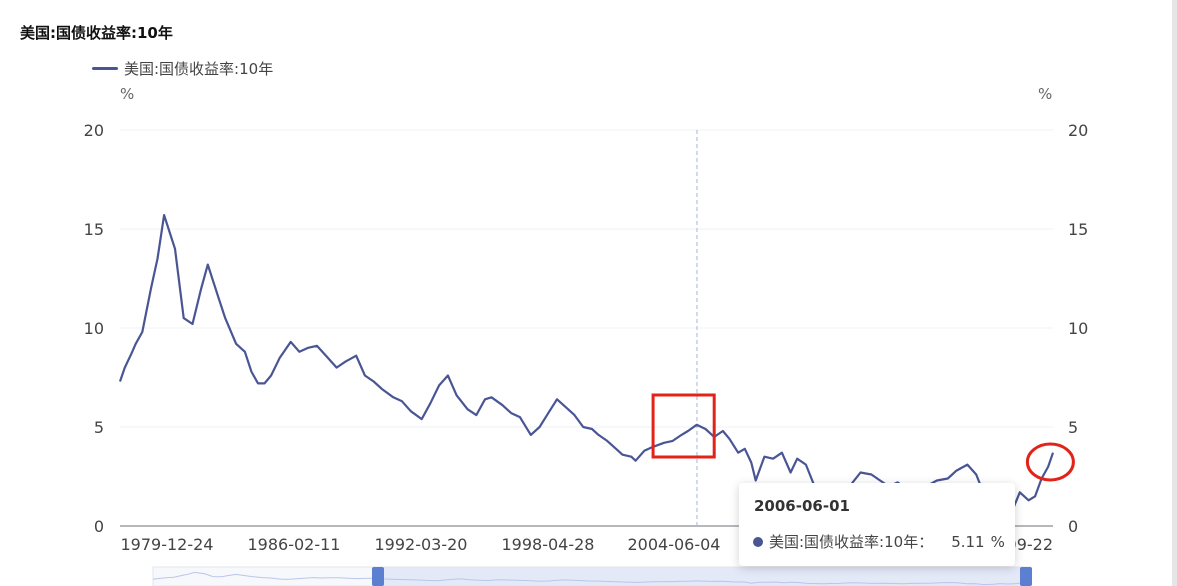 This screenshot has height=586, width=1177. What do you see at coordinates (105, 68) in the screenshot?
I see `legend-swatch` at bounding box center [105, 68].